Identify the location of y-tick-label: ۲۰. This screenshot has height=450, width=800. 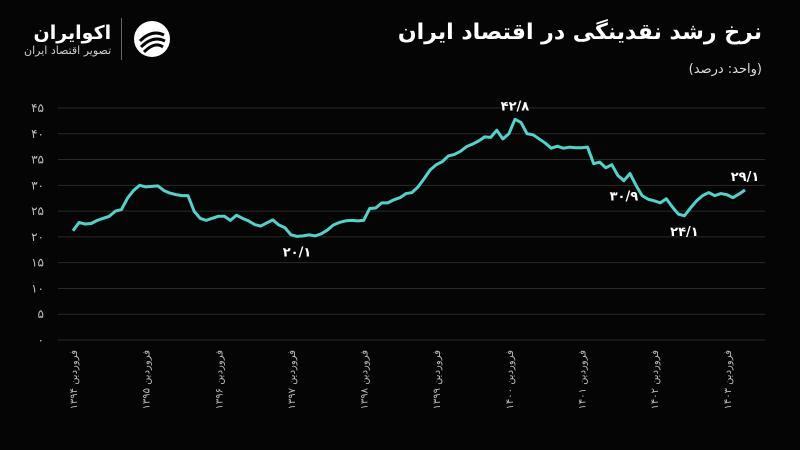
(37, 237).